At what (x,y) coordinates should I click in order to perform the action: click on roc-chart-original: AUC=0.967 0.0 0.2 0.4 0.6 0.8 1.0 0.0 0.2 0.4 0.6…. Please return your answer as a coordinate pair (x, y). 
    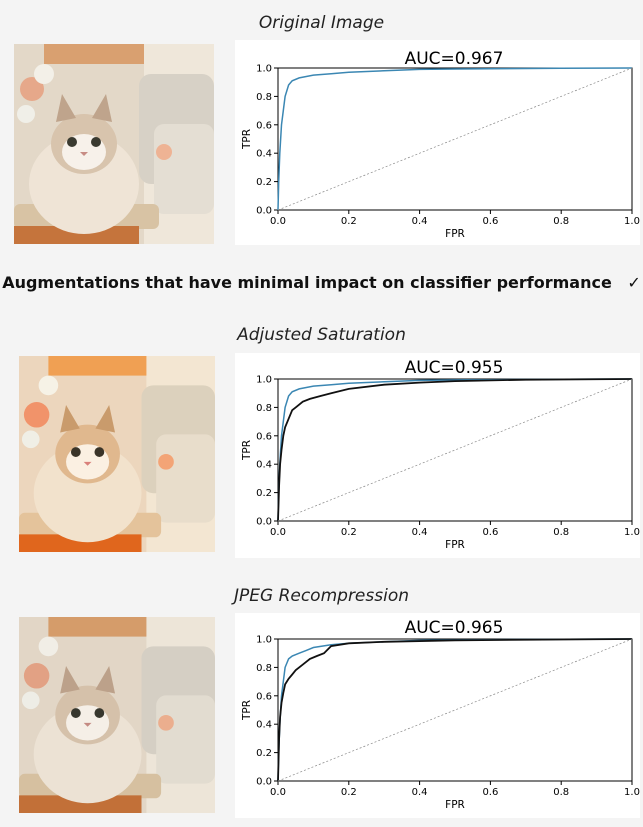
    Looking at the image, I should click on (440, 144).